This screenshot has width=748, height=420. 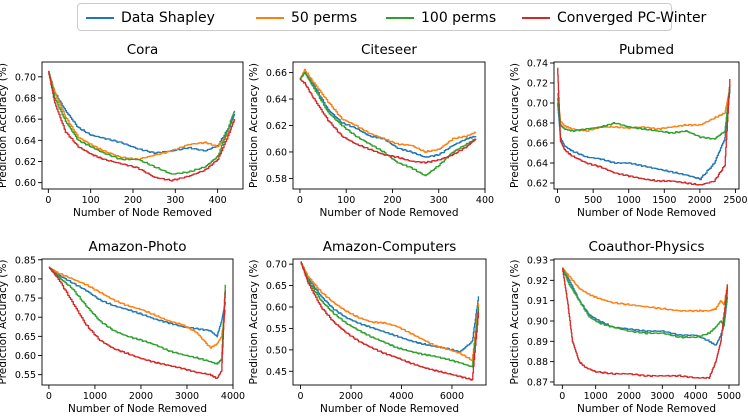 I want to click on subplot-title: Citeseer, so click(x=389, y=50).